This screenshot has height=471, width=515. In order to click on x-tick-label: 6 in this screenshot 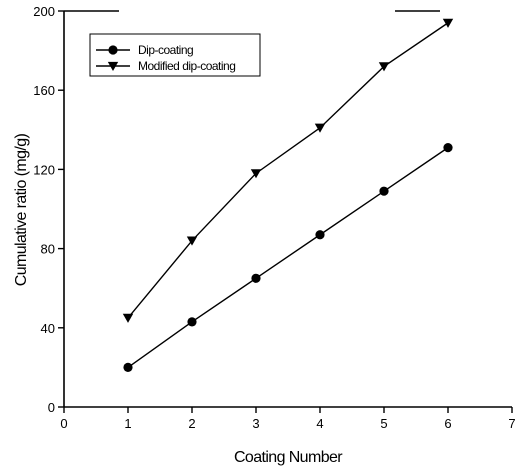, I will do `click(447, 423)`.